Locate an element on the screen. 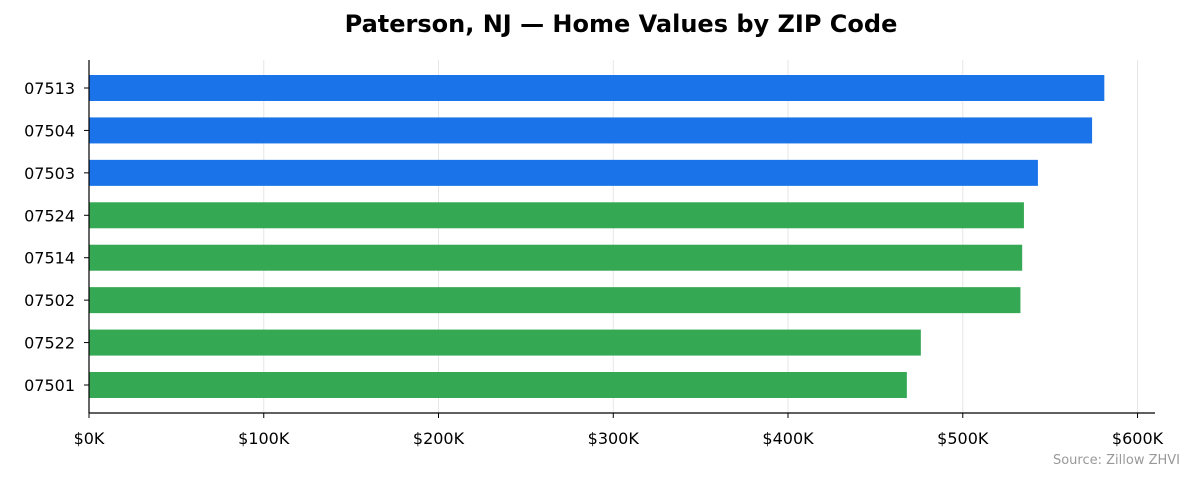 Image resolution: width=1195 pixels, height=484 pixels. y-tick-label-07522: 07522 is located at coordinates (49, 343).